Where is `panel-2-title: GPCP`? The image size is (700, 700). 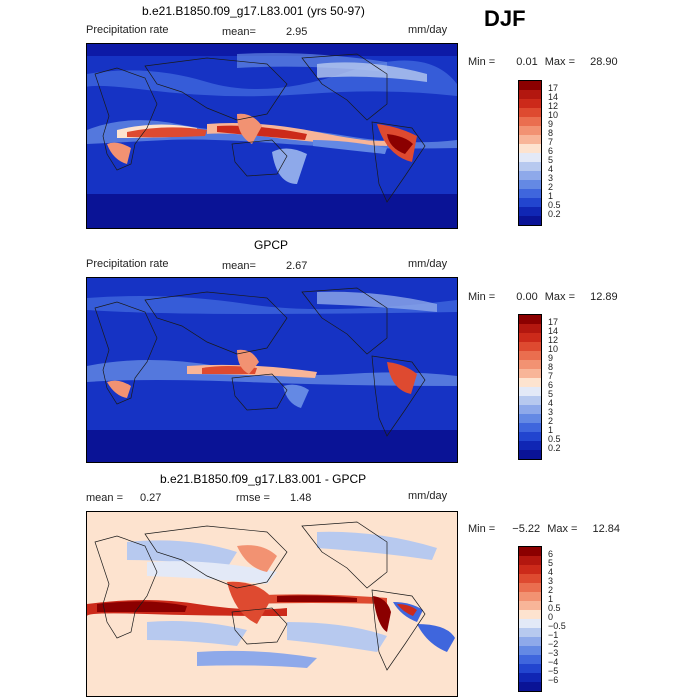
panel-2-title: GPCP is located at coordinates (271, 245).